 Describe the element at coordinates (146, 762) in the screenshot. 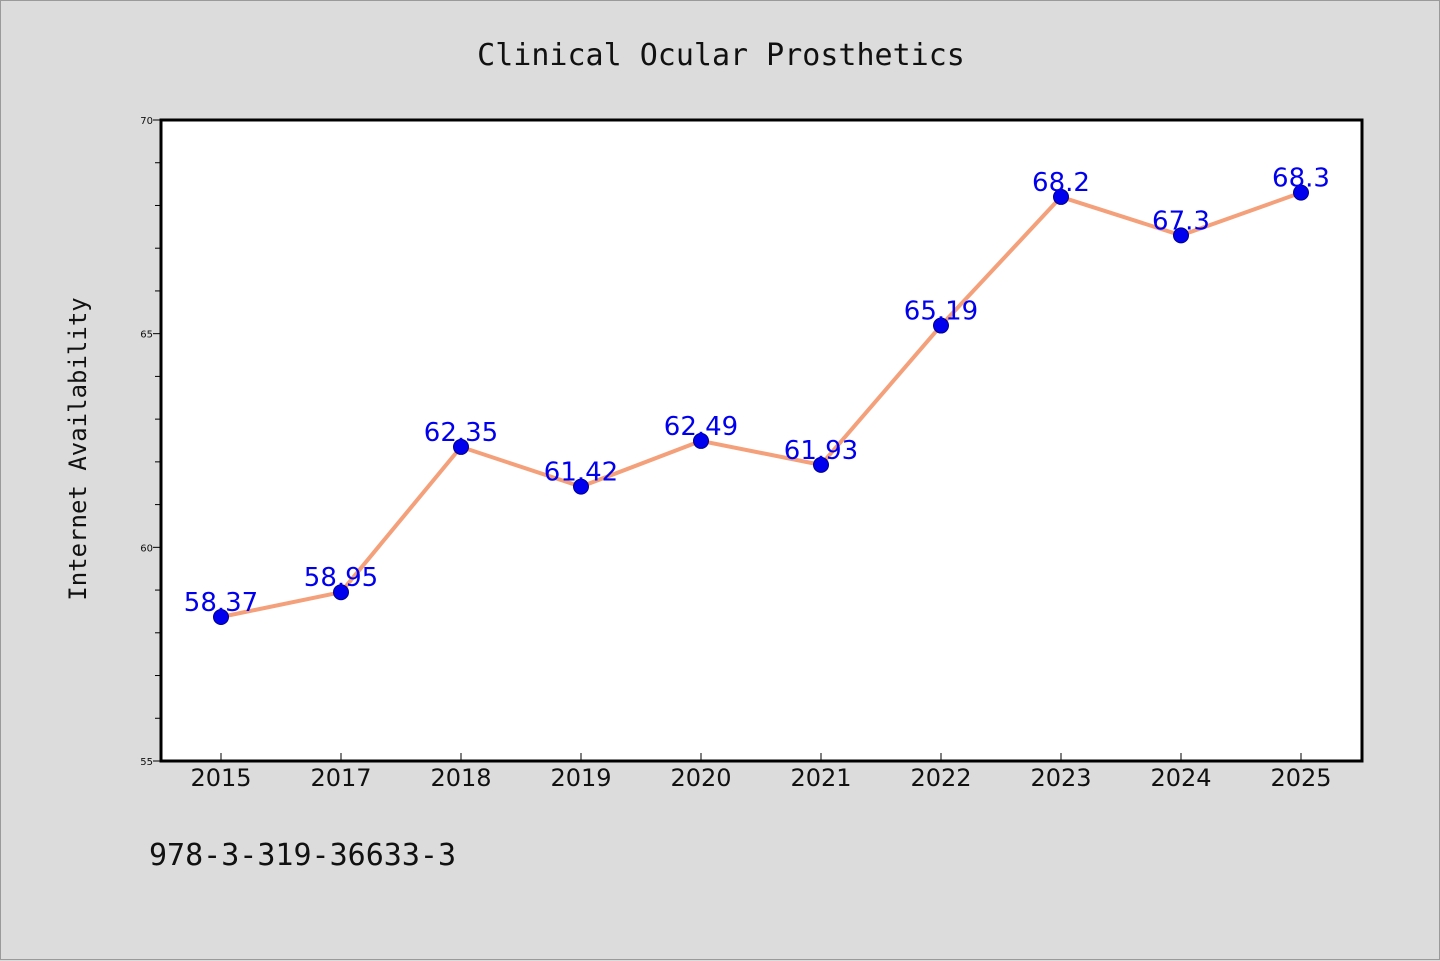

I see `y-tick-label: 55` at that location.